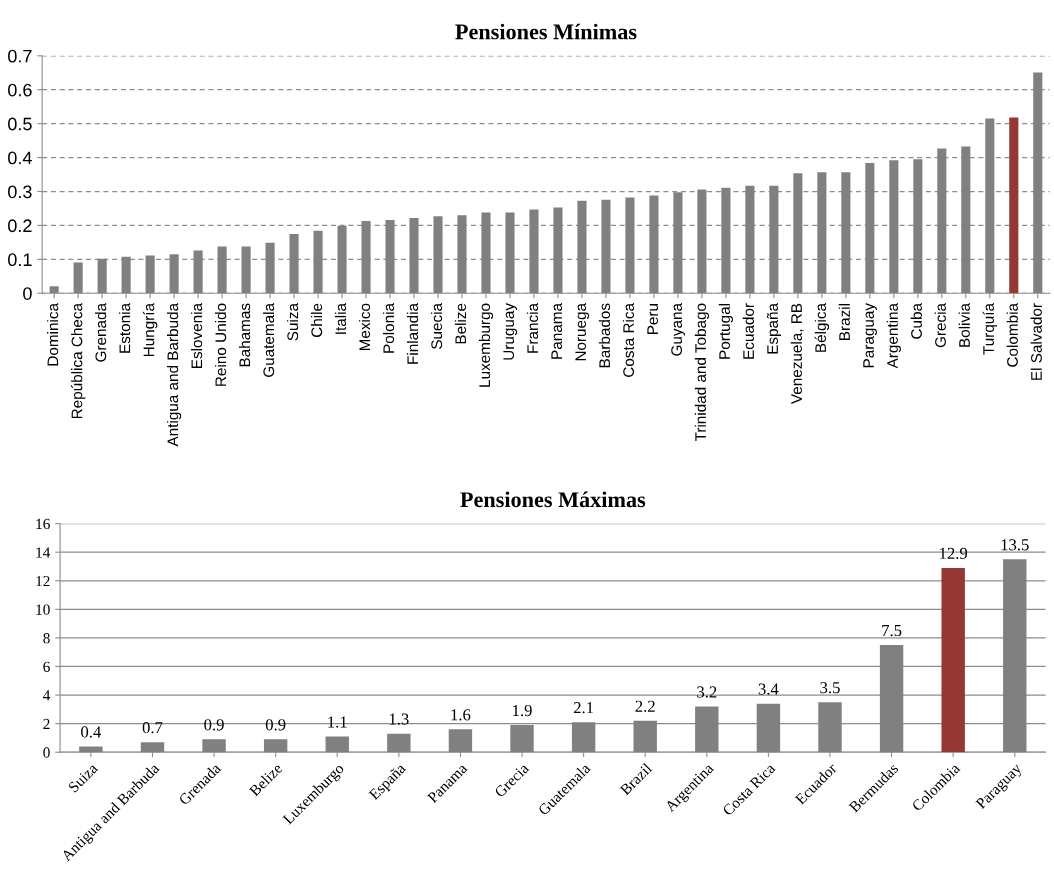 The image size is (1054, 886). I want to click on data-label: 1.3, so click(399, 719).